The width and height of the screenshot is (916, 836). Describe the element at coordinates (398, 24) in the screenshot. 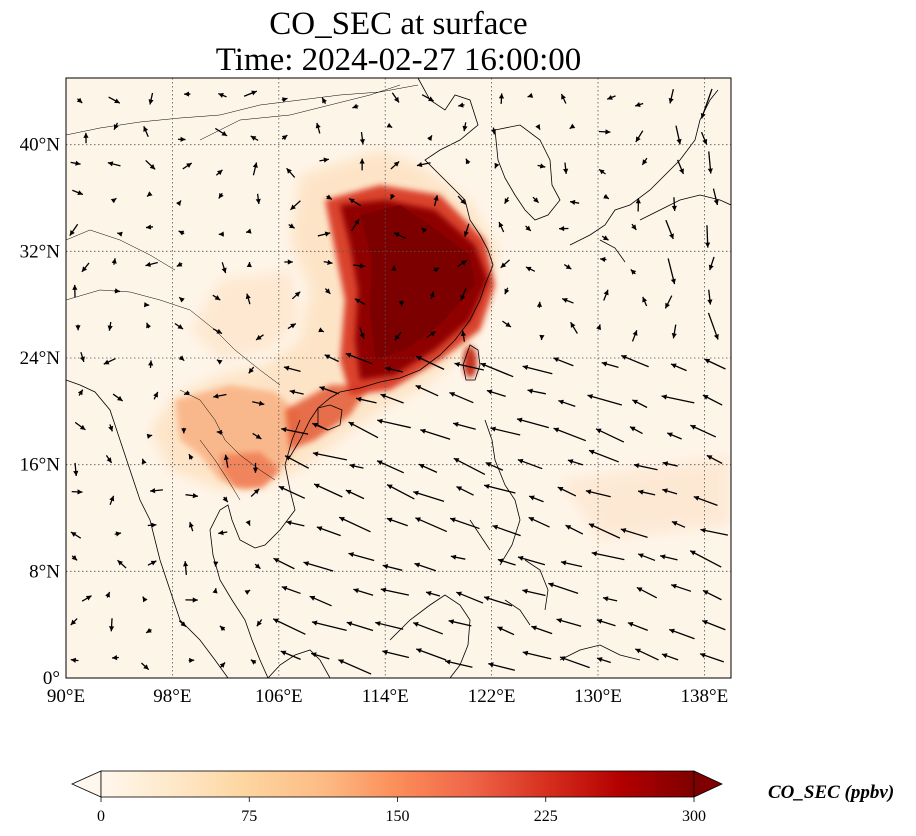

I see `map-title: CO_SEC at surface` at that location.